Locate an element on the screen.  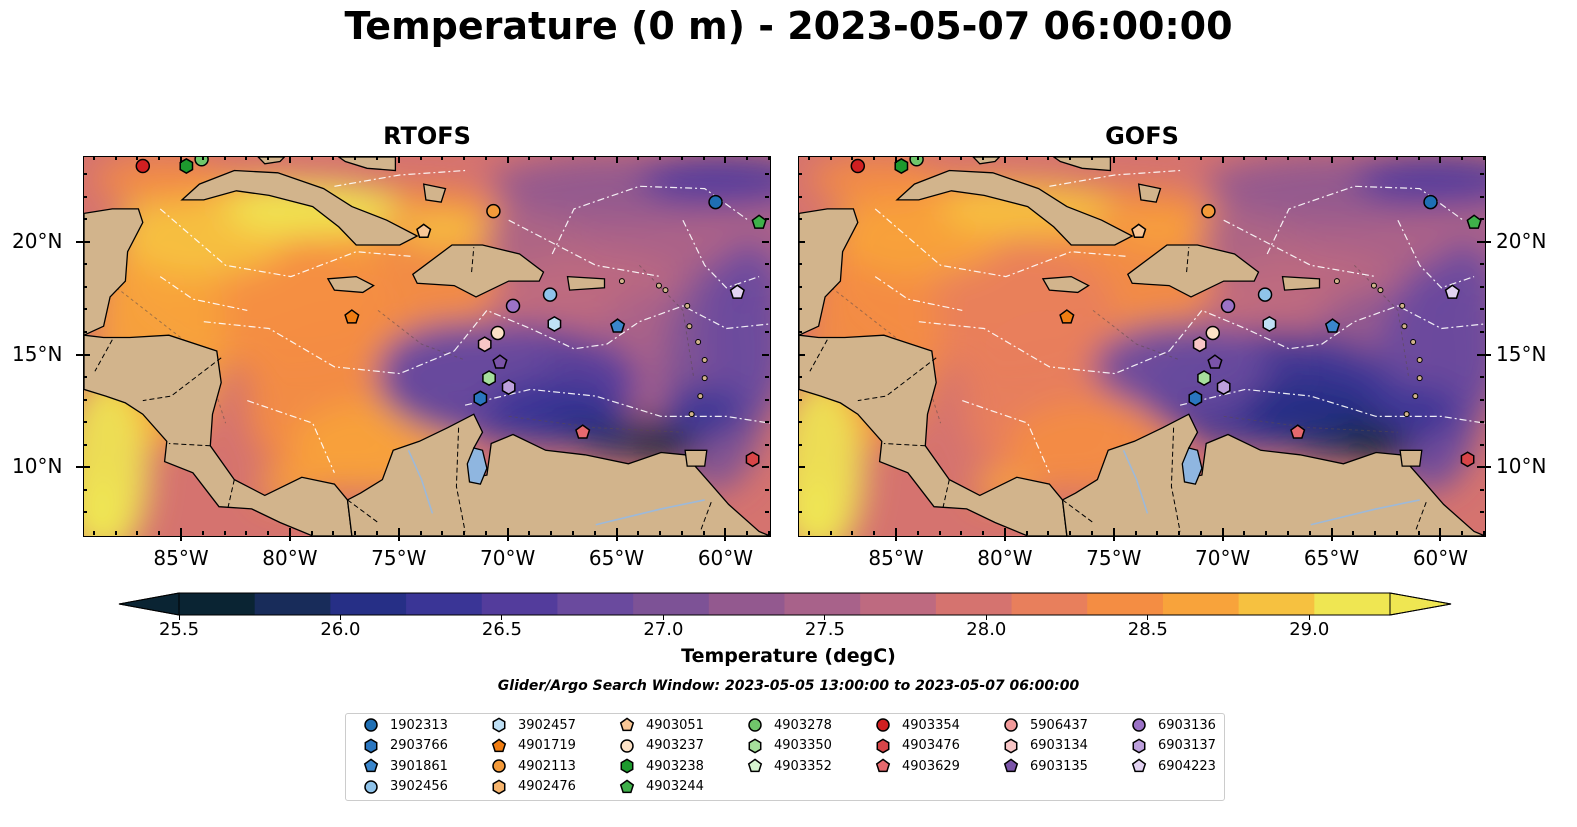
legend-label: 2903766 is located at coordinates (419, 745).